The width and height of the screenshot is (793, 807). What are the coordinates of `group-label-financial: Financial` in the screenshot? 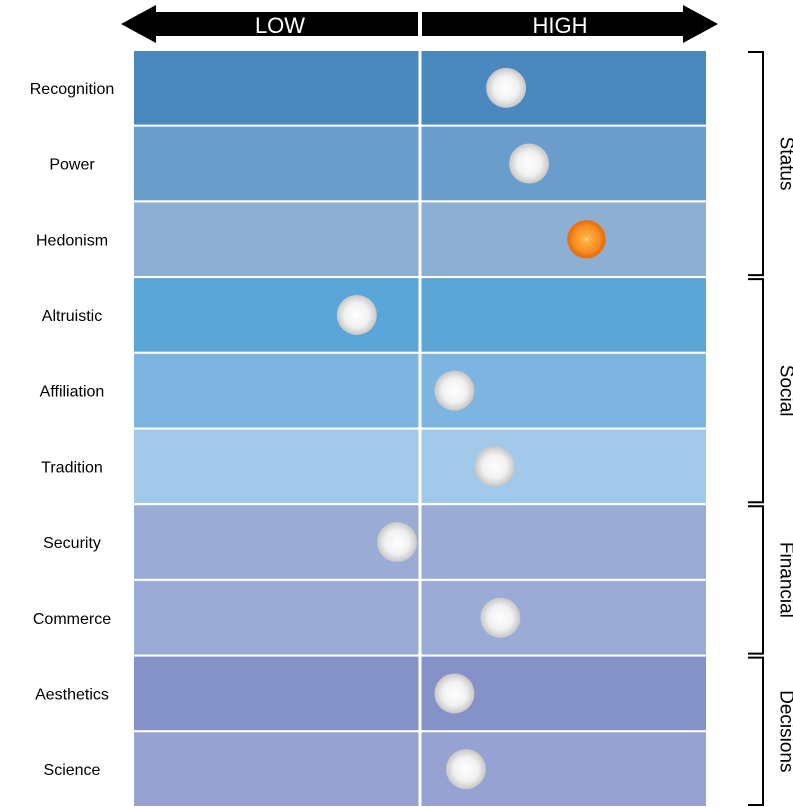 It's located at (784, 580).